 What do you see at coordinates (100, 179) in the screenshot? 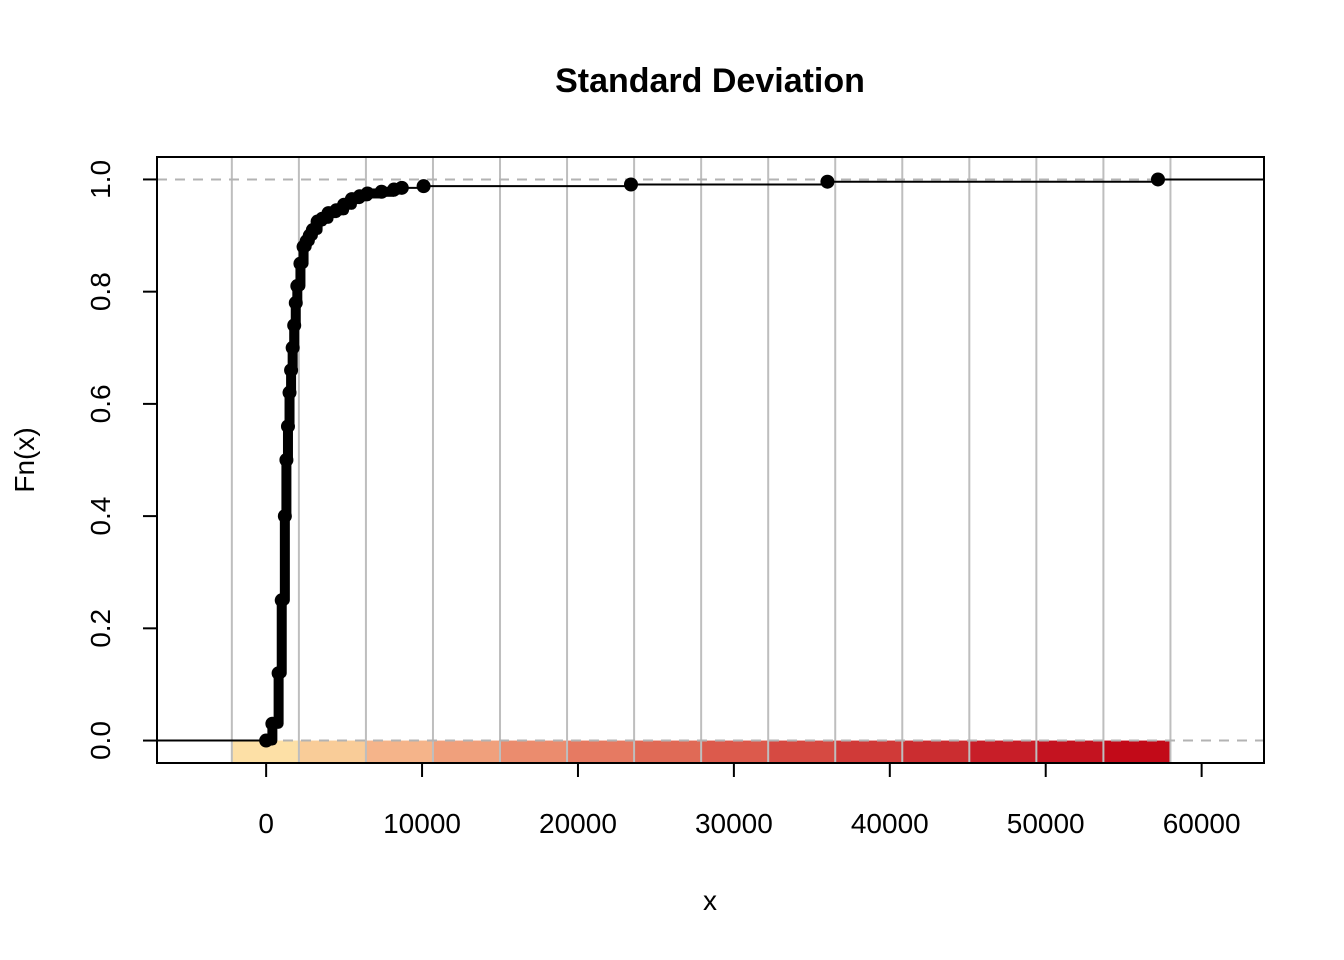
I see `y-tick-label: 1.0` at bounding box center [100, 179].